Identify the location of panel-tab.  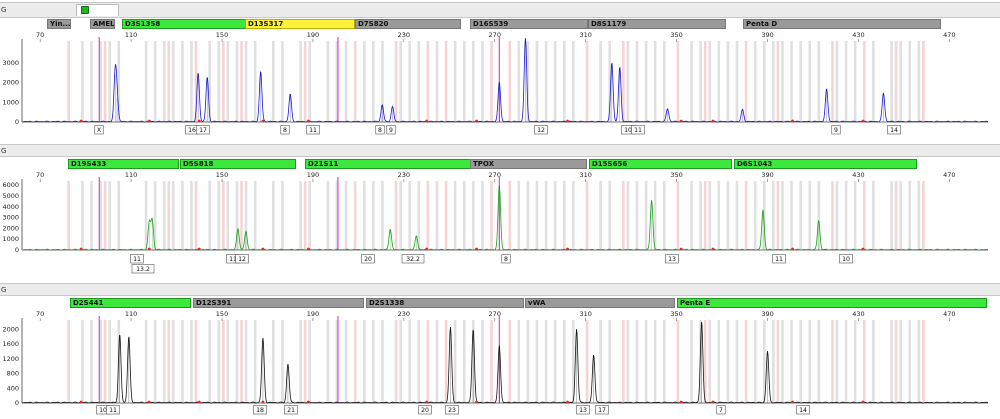
(97, 10).